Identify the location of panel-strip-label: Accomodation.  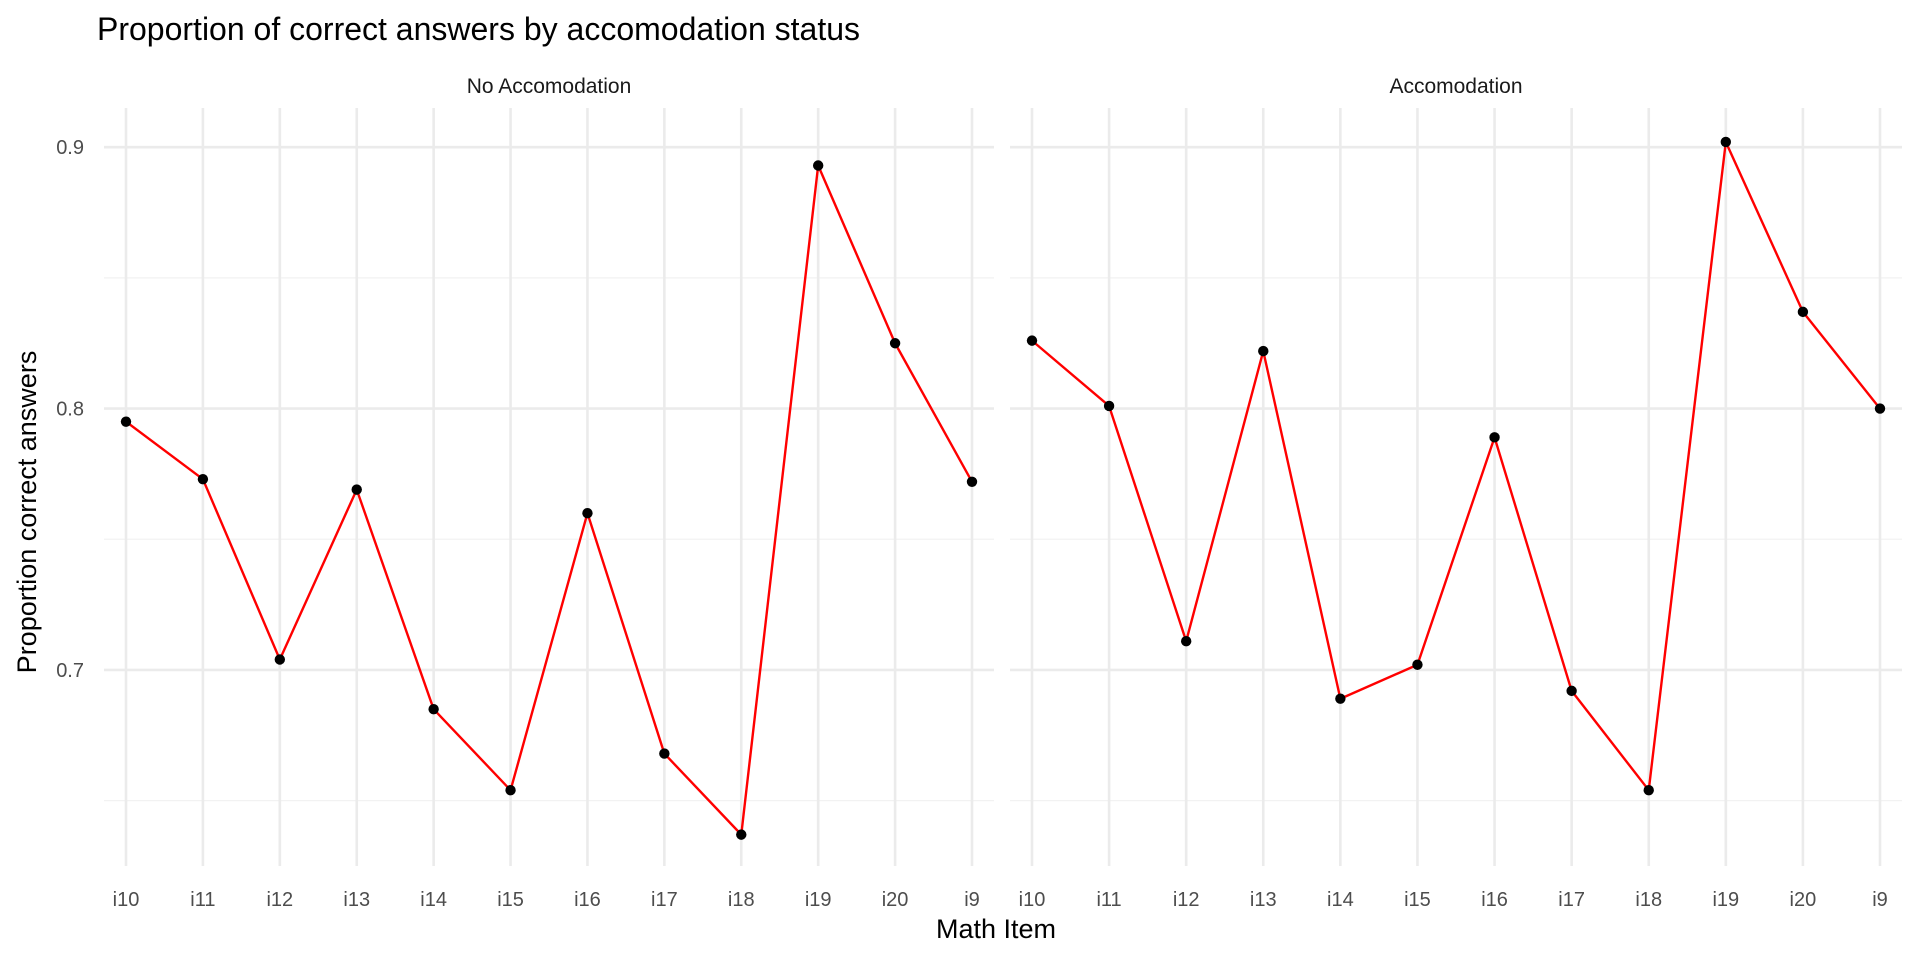
(1455, 86).